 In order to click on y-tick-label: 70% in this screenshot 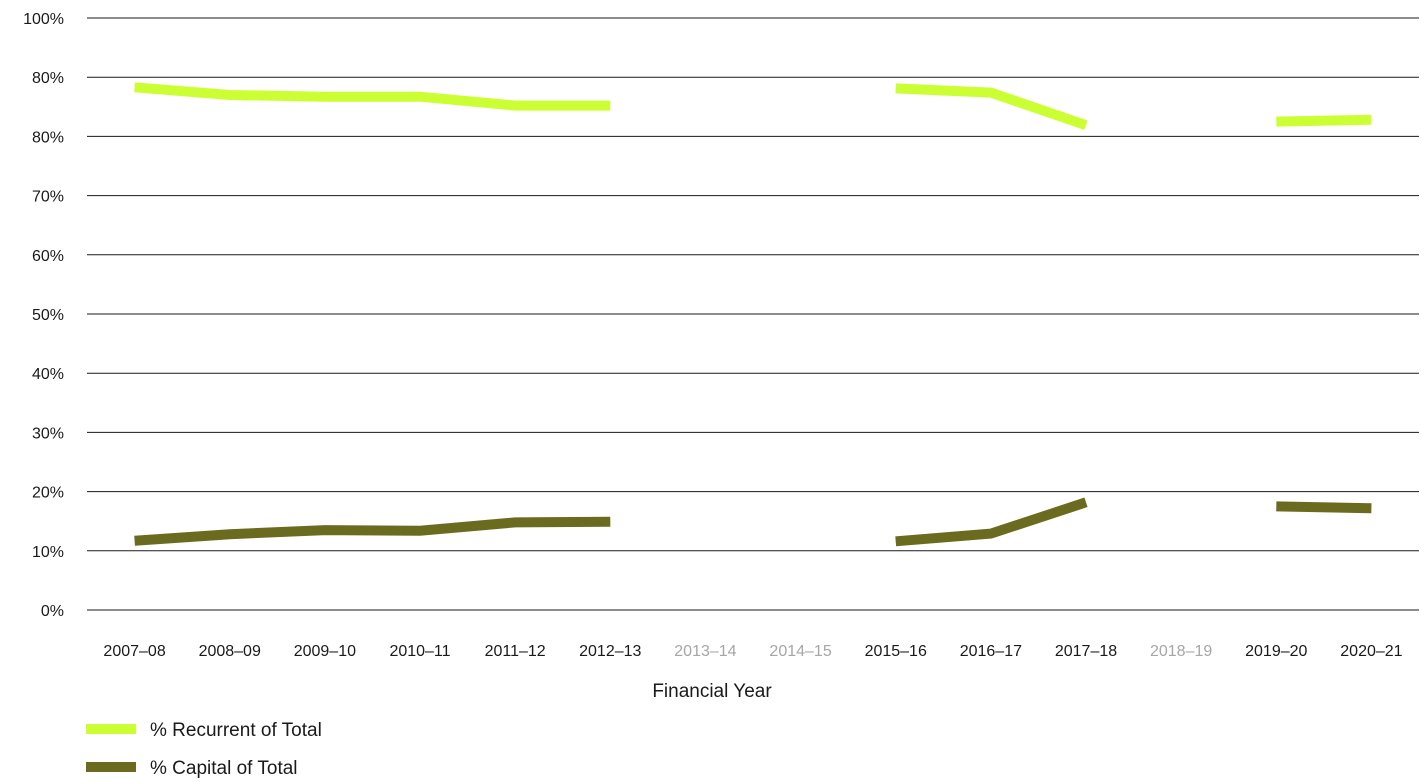, I will do `click(48, 197)`.